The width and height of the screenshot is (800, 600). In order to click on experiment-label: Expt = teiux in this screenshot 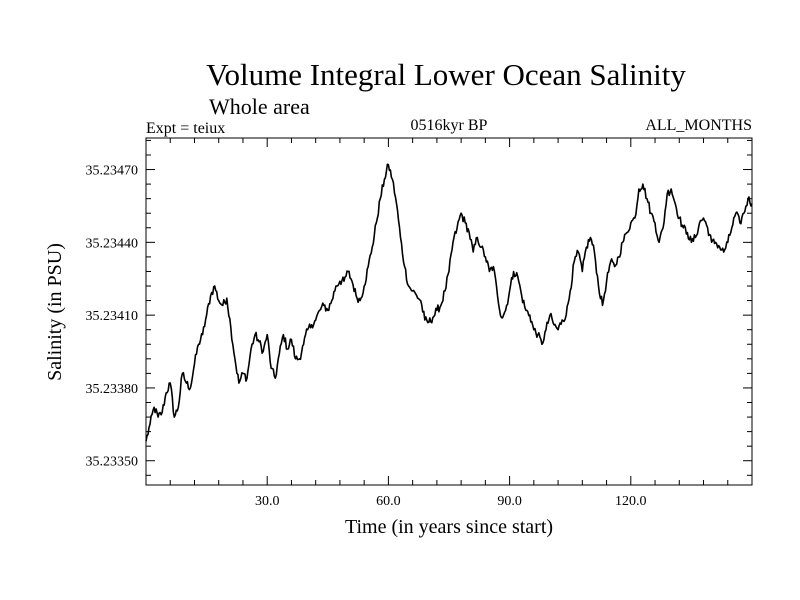, I will do `click(185, 128)`.